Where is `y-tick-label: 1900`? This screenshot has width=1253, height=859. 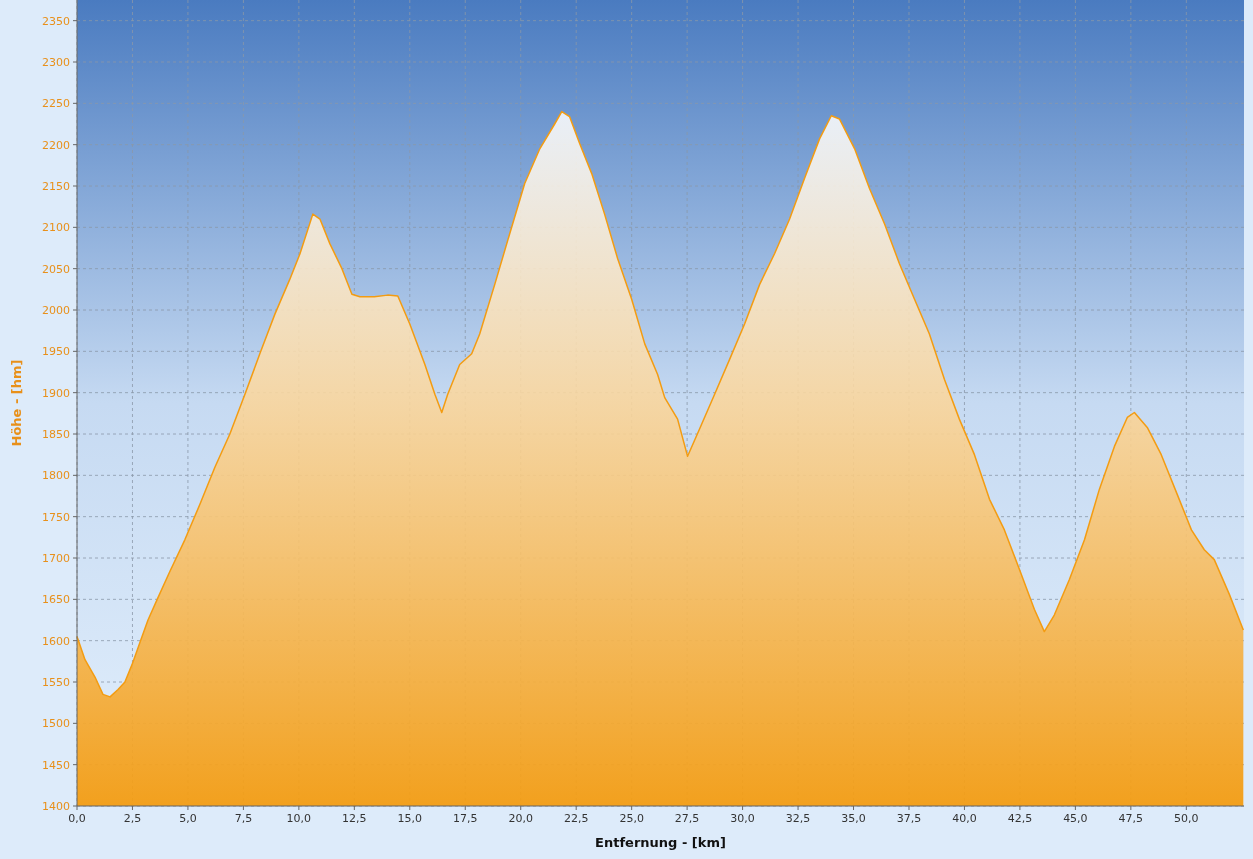 y-tick-label: 1900 is located at coordinates (56, 393).